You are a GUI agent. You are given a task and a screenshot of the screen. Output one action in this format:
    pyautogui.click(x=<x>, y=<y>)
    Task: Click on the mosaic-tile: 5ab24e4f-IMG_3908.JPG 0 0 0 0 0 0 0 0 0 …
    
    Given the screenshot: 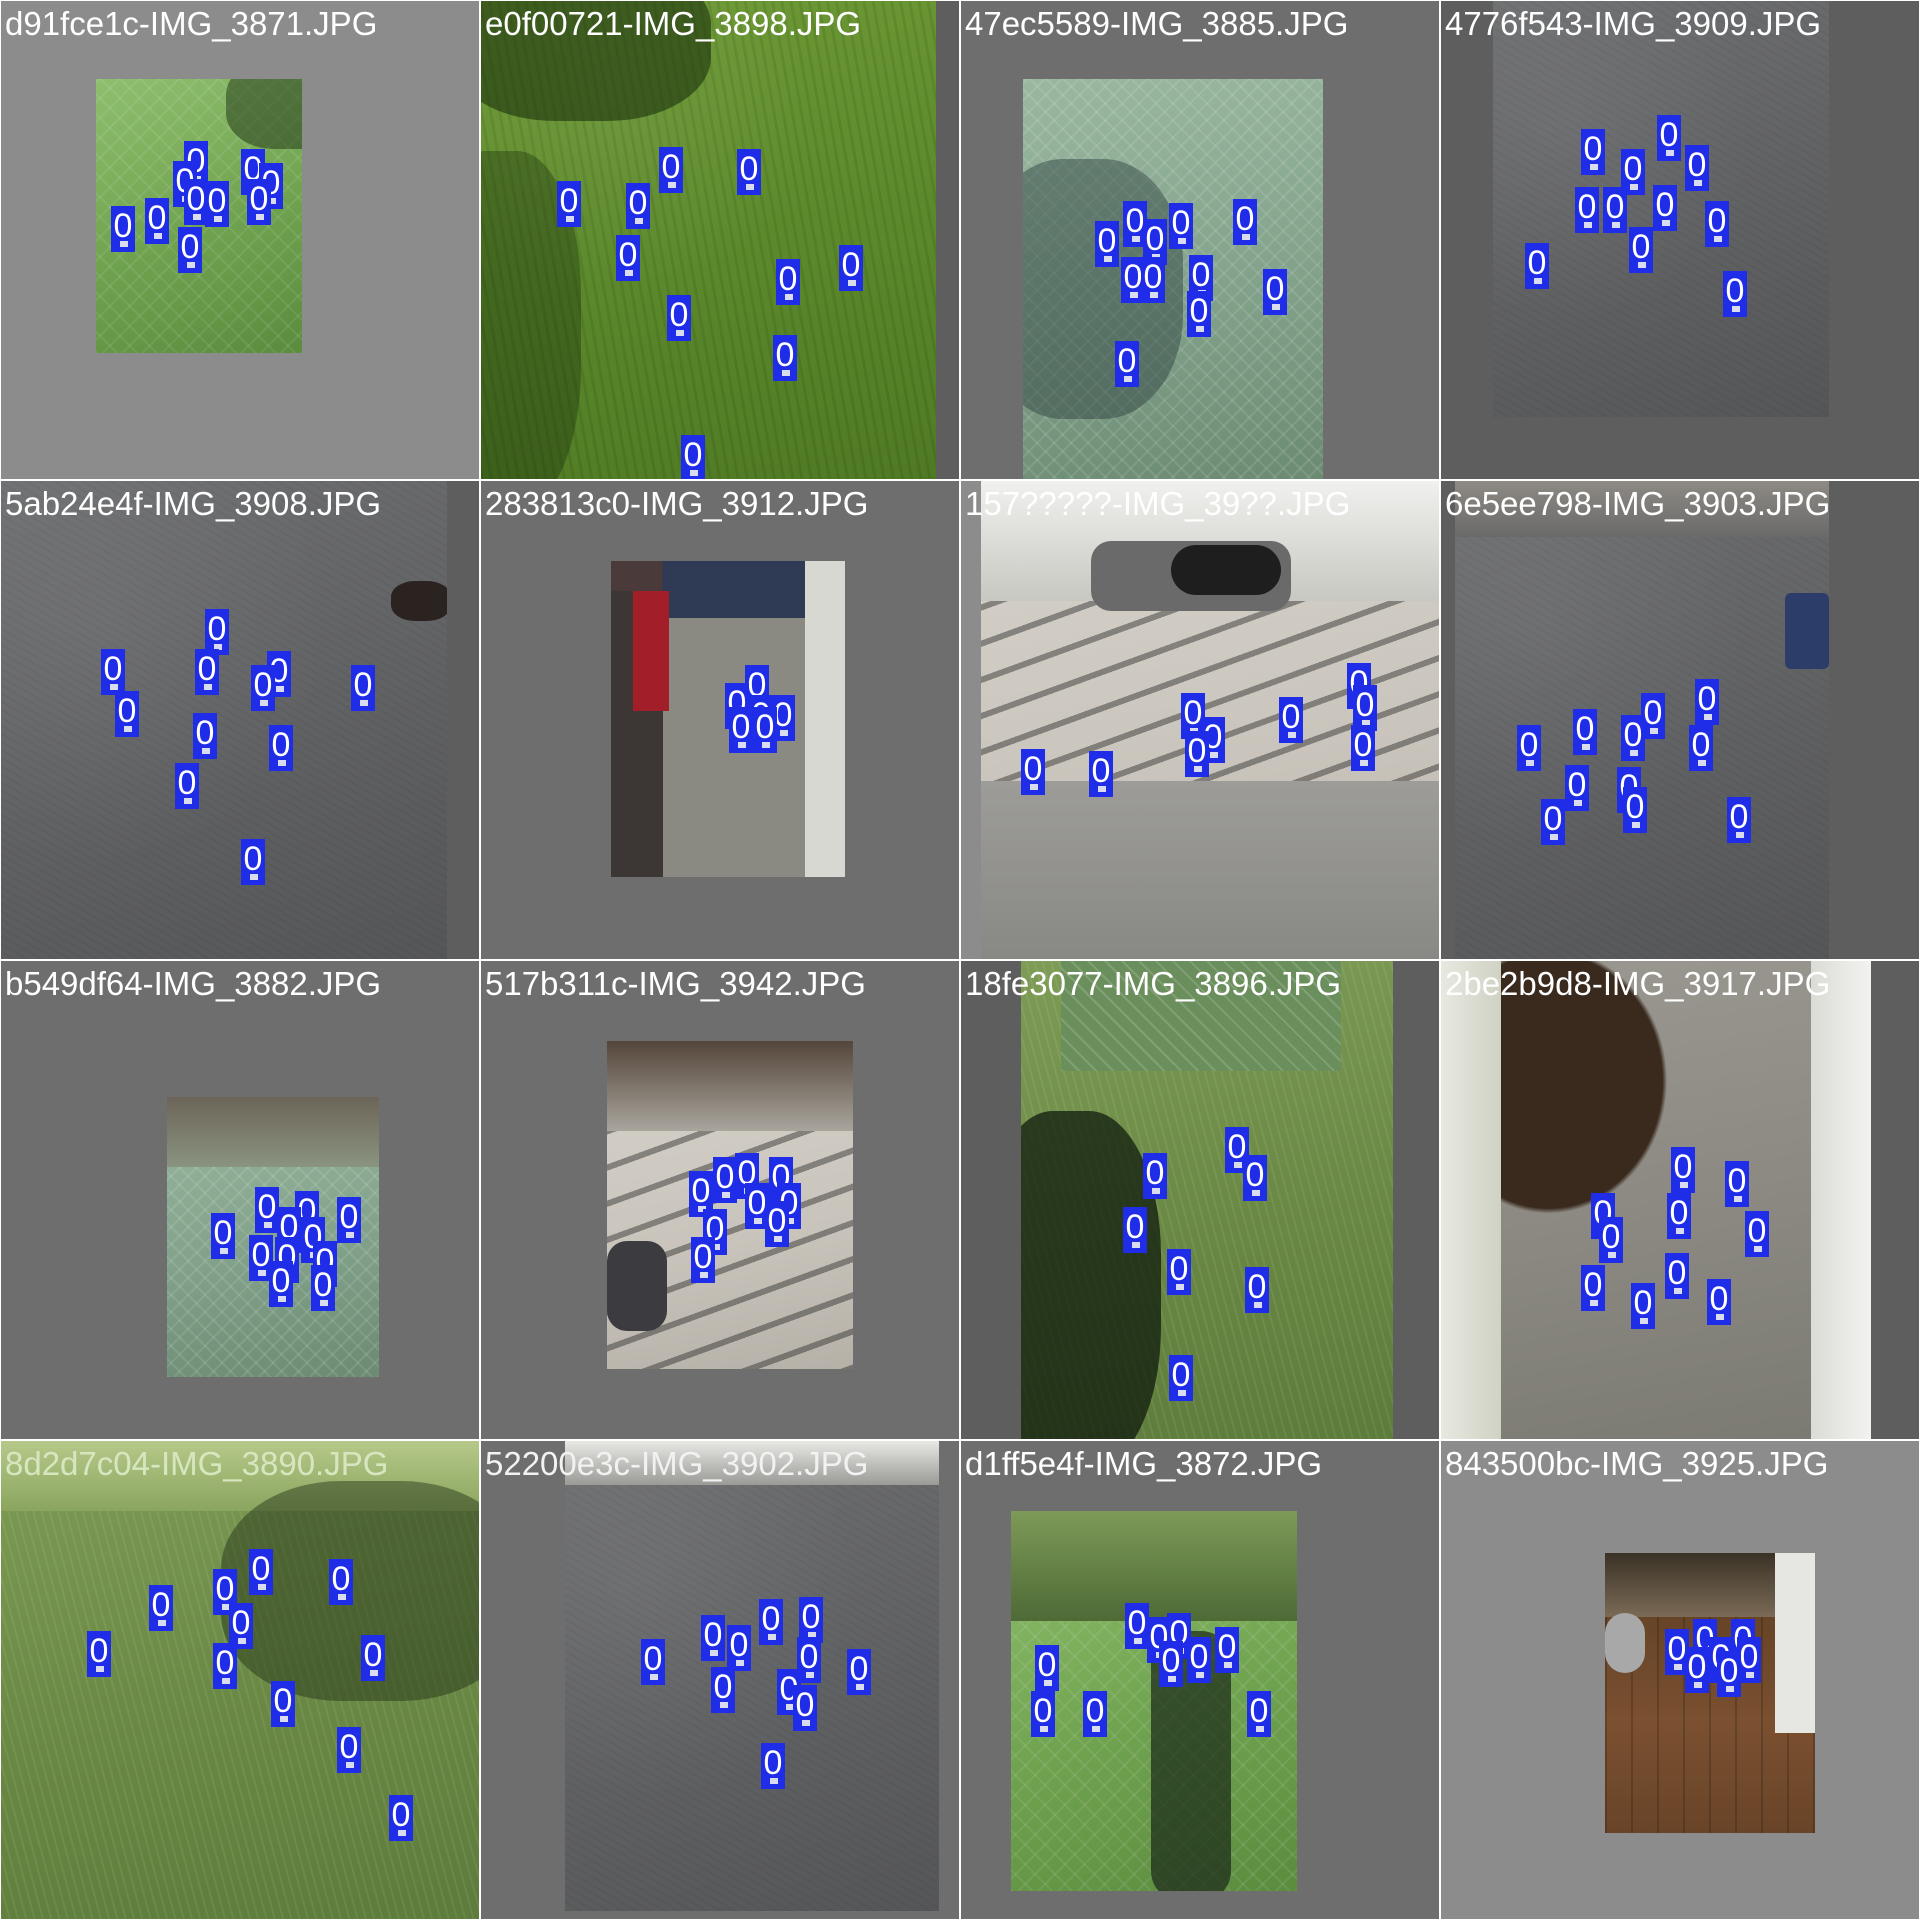 What is the action you would take?
    pyautogui.click(x=240, y=720)
    